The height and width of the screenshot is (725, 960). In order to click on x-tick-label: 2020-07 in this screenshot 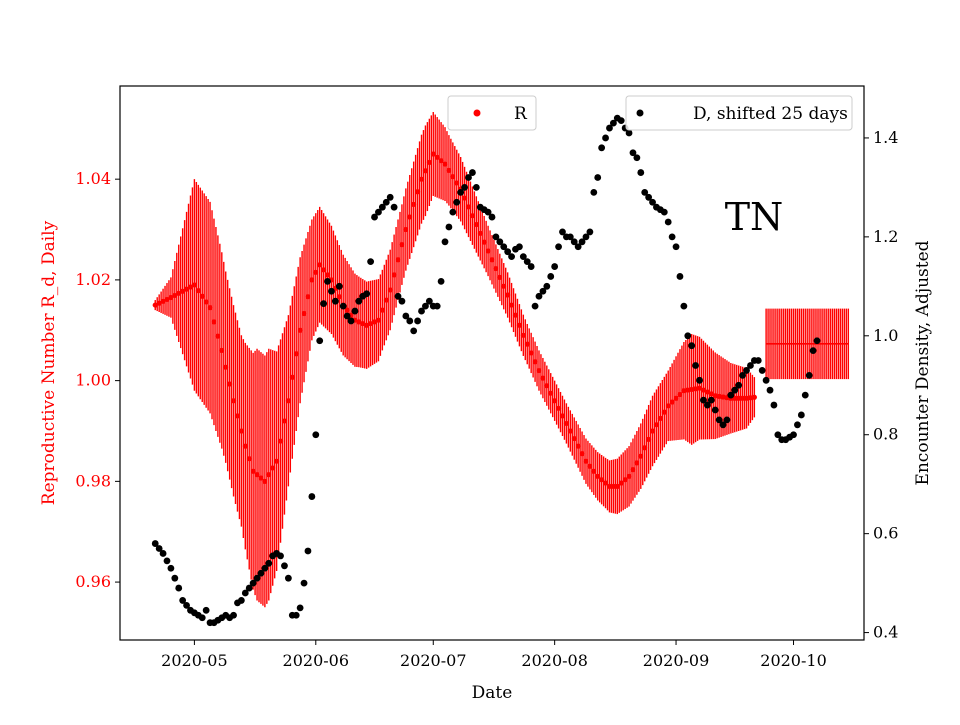, I will do `click(433, 660)`.